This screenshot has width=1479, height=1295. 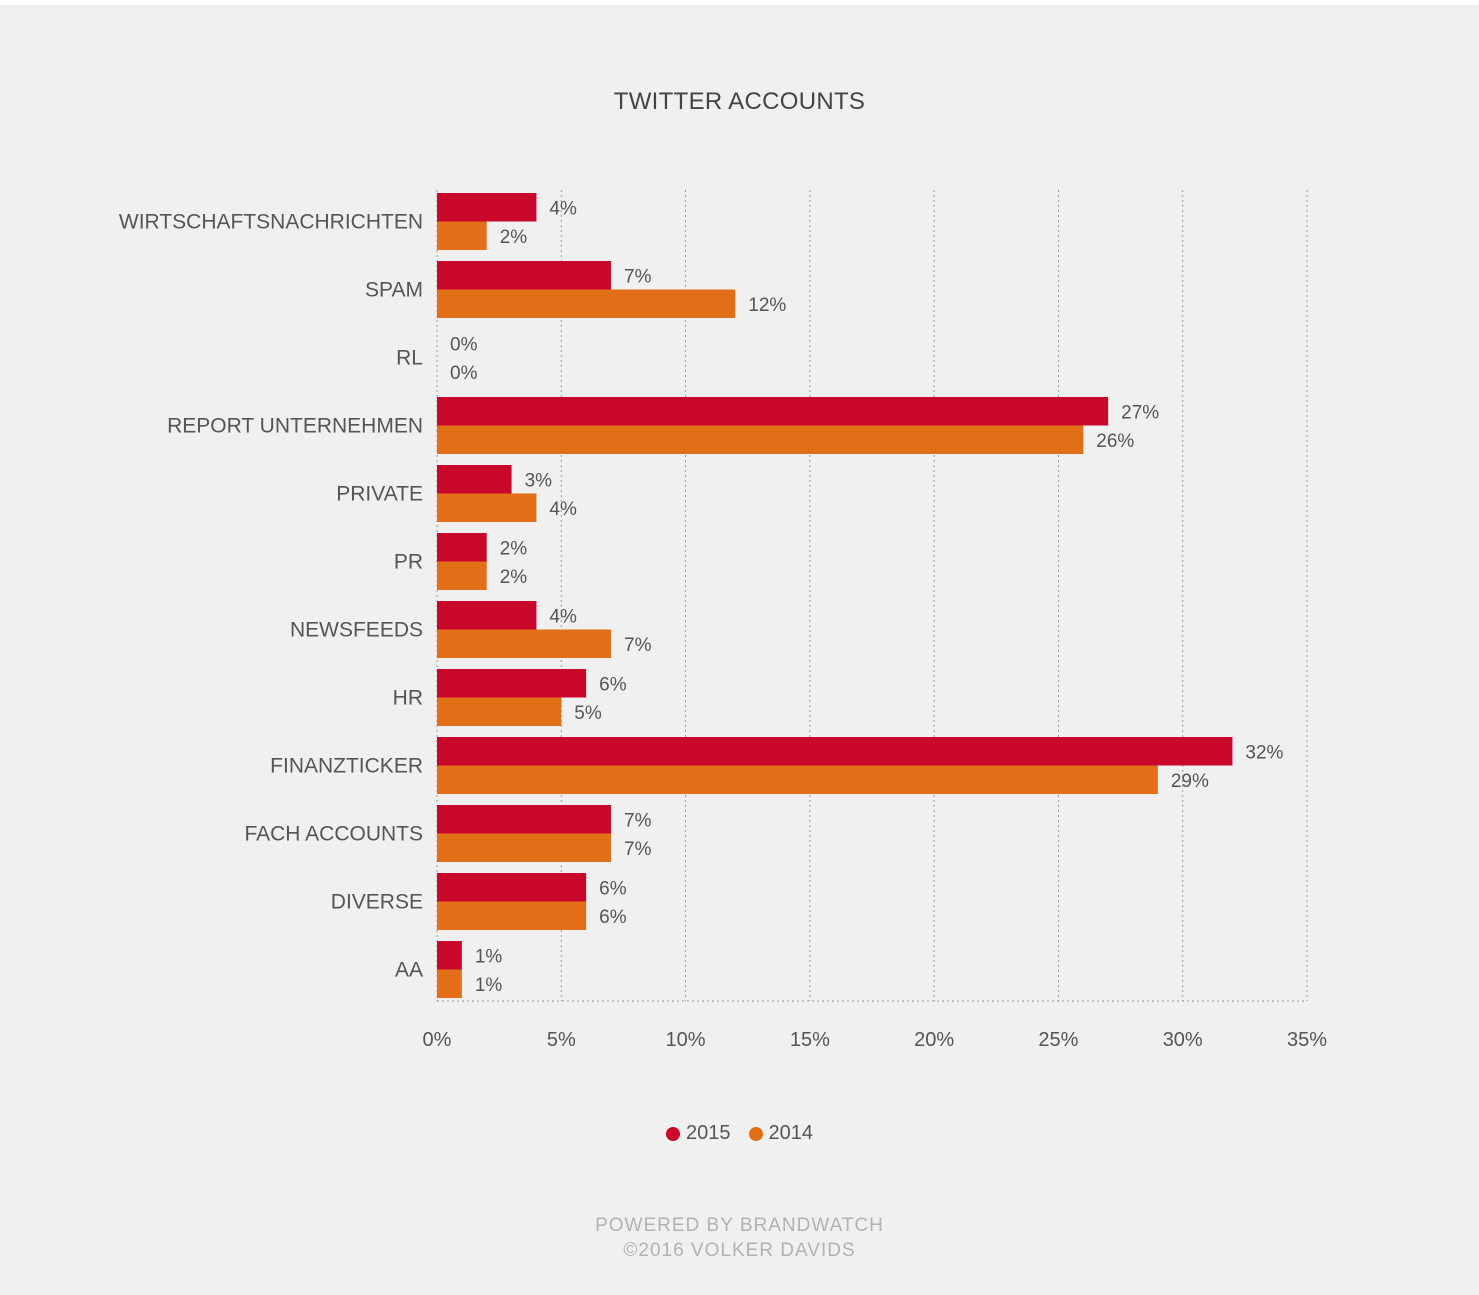 I want to click on x-tick-label: 30%, so click(x=1183, y=1040).